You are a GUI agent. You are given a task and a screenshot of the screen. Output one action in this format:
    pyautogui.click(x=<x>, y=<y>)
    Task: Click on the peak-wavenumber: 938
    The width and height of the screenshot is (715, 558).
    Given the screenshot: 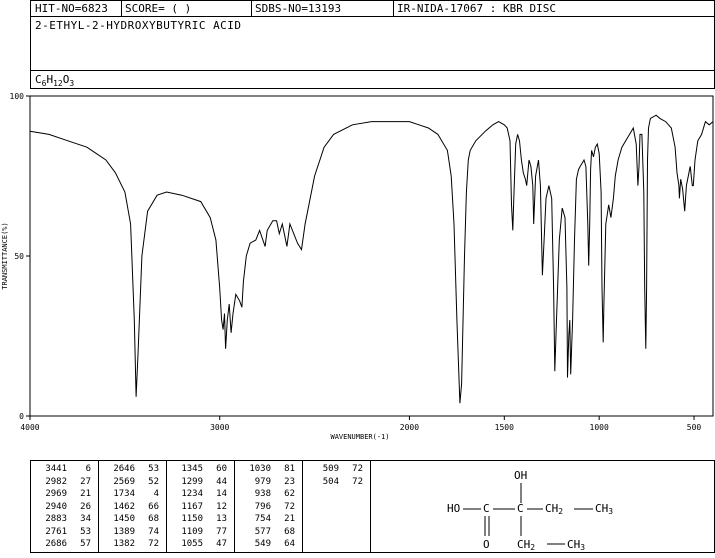 What is the action you would take?
    pyautogui.click(x=262, y=494)
    